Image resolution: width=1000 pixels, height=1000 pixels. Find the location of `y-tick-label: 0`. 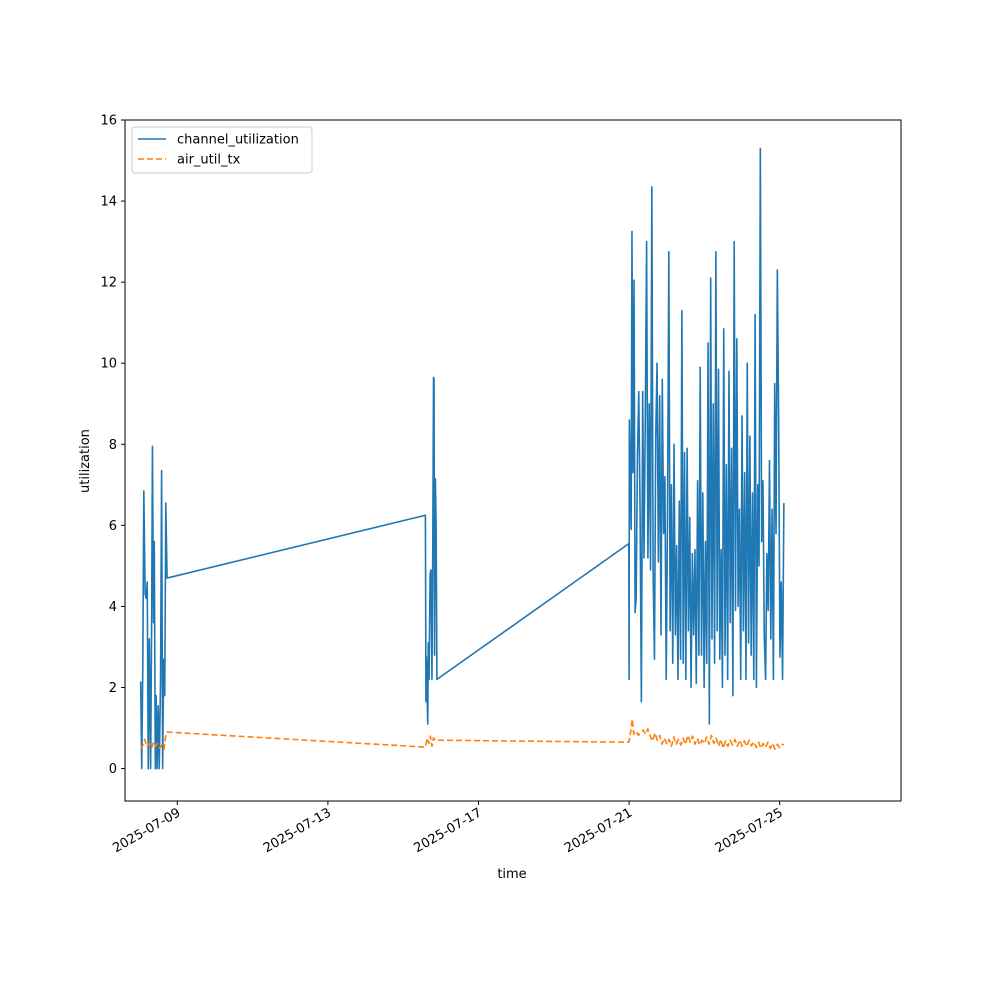

y-tick-label: 0 is located at coordinates (113, 769).